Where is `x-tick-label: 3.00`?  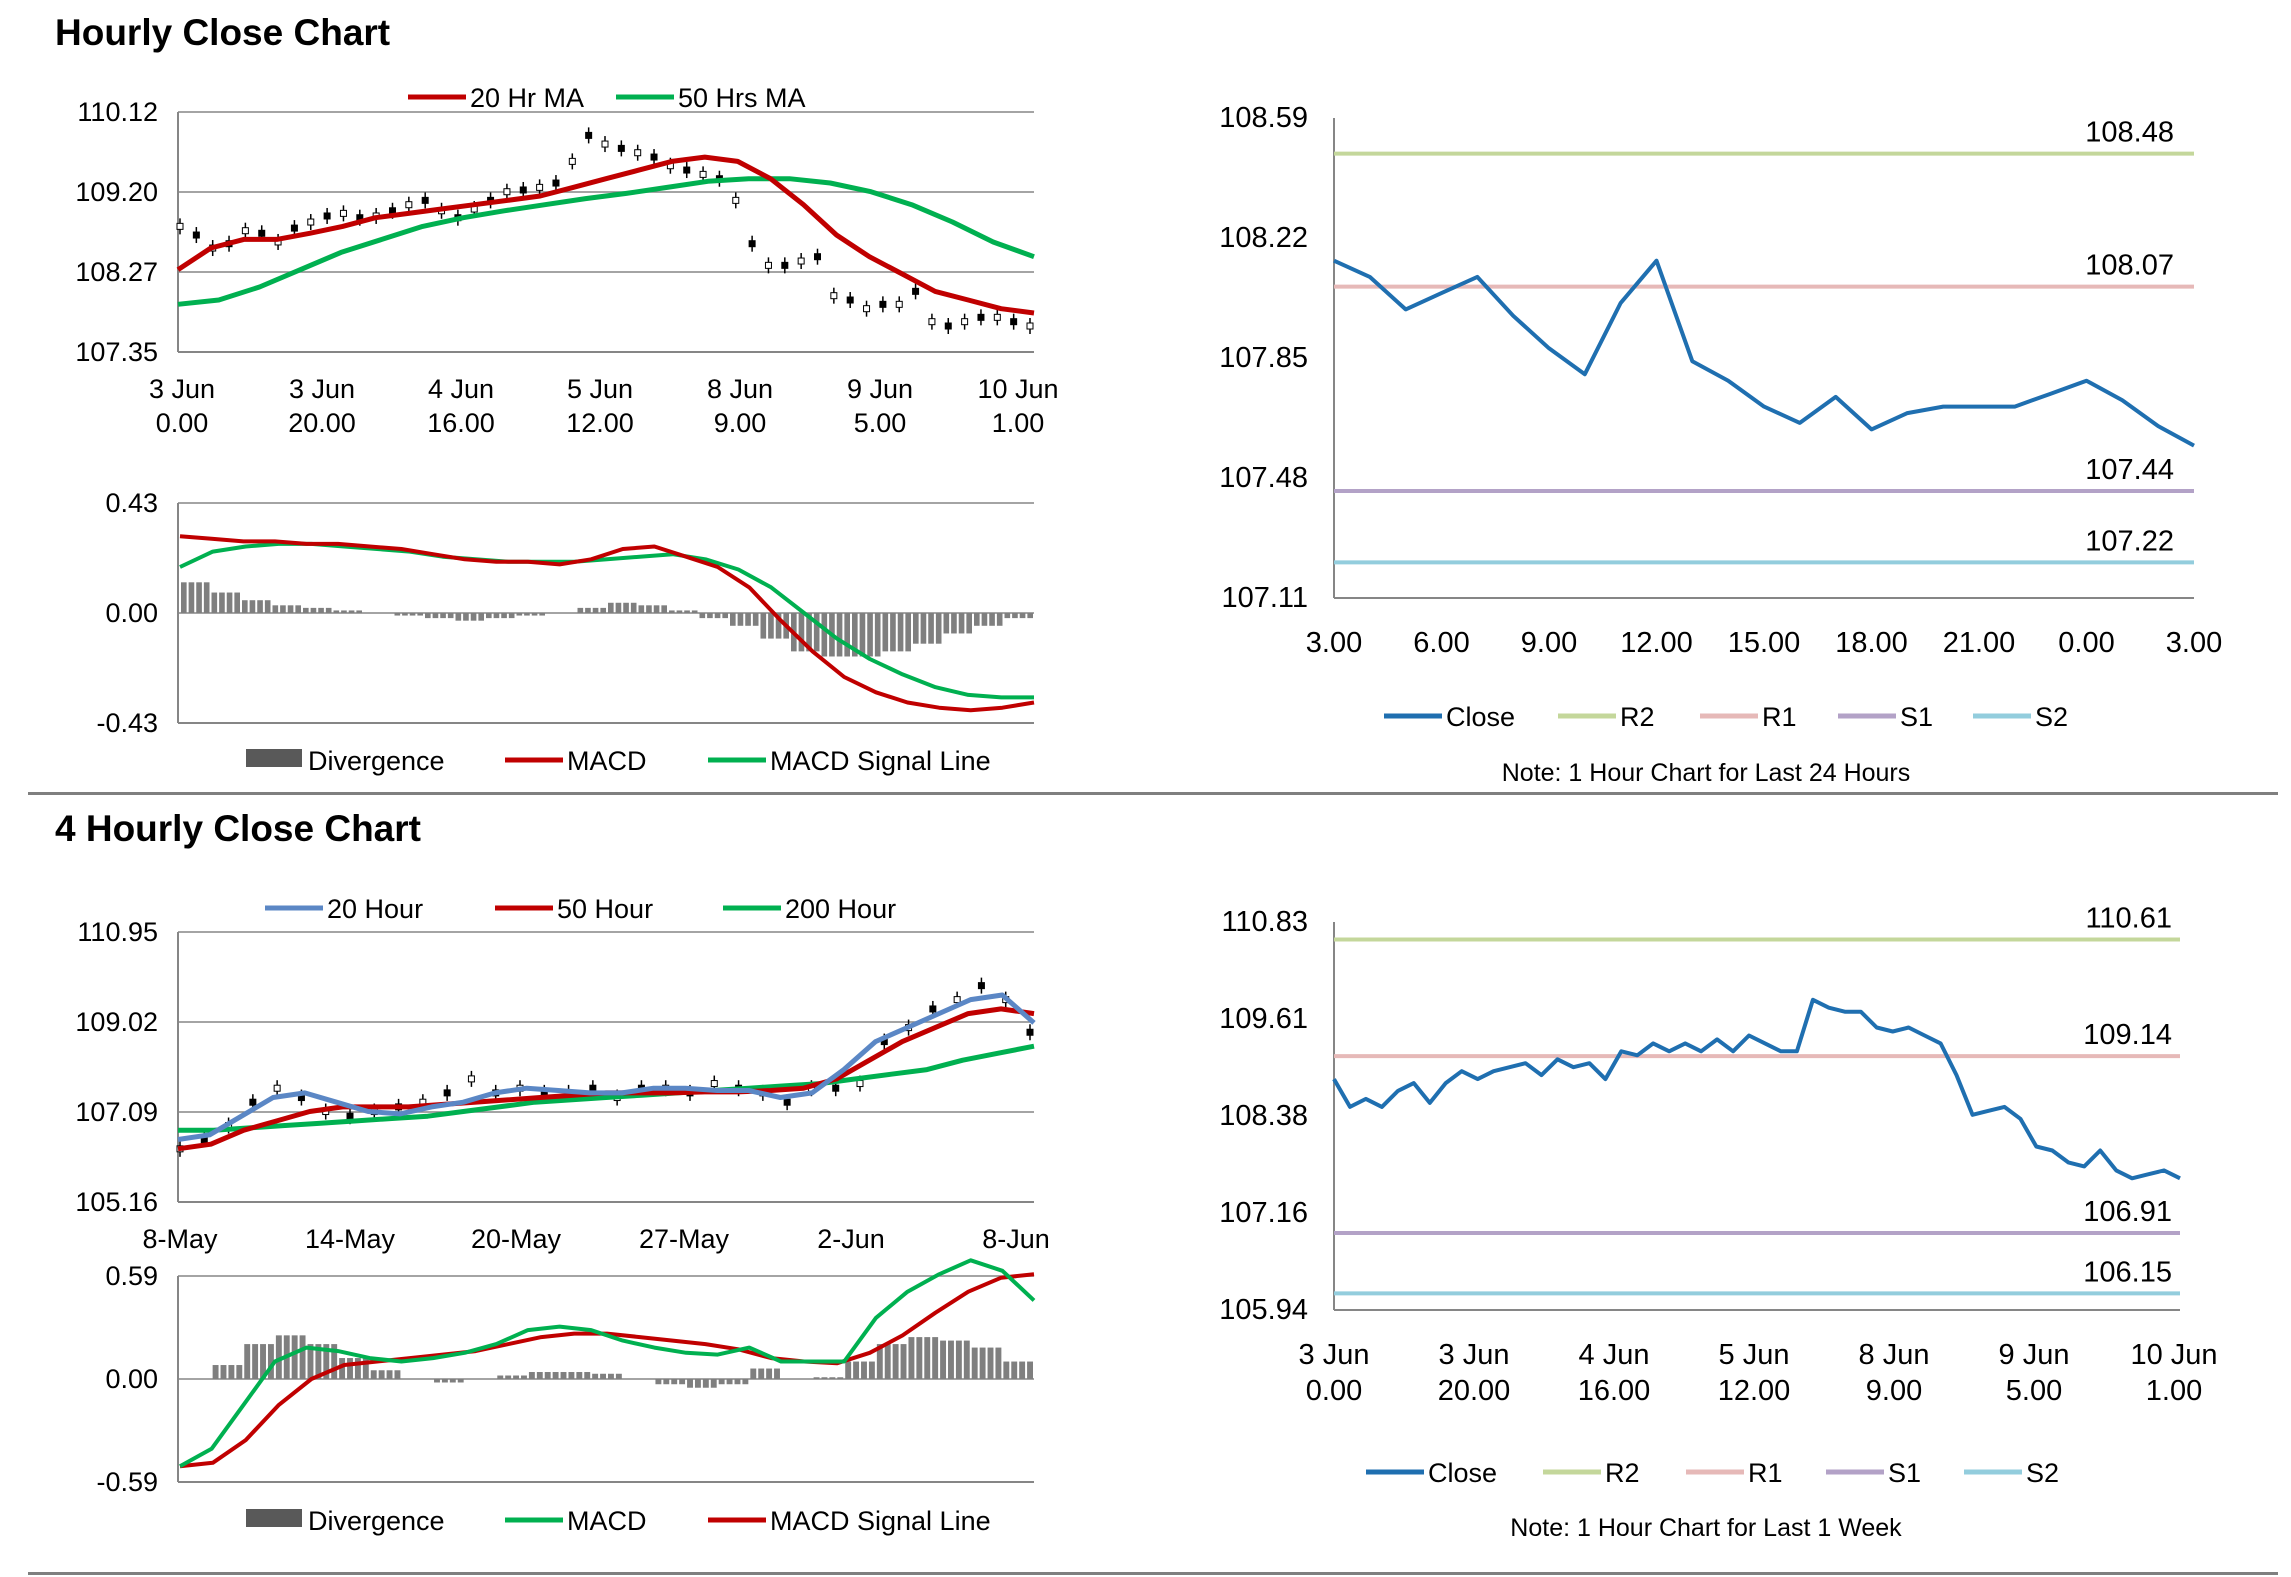
x-tick-label: 3.00 is located at coordinates (2194, 643).